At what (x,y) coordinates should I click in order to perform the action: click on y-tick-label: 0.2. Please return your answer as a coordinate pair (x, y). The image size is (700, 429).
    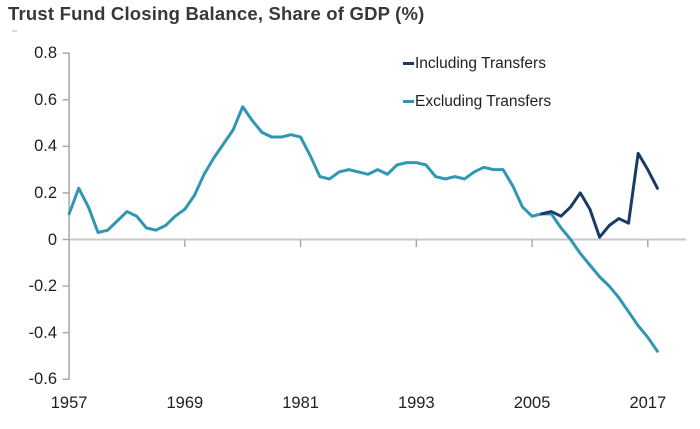
    Looking at the image, I should click on (45, 192).